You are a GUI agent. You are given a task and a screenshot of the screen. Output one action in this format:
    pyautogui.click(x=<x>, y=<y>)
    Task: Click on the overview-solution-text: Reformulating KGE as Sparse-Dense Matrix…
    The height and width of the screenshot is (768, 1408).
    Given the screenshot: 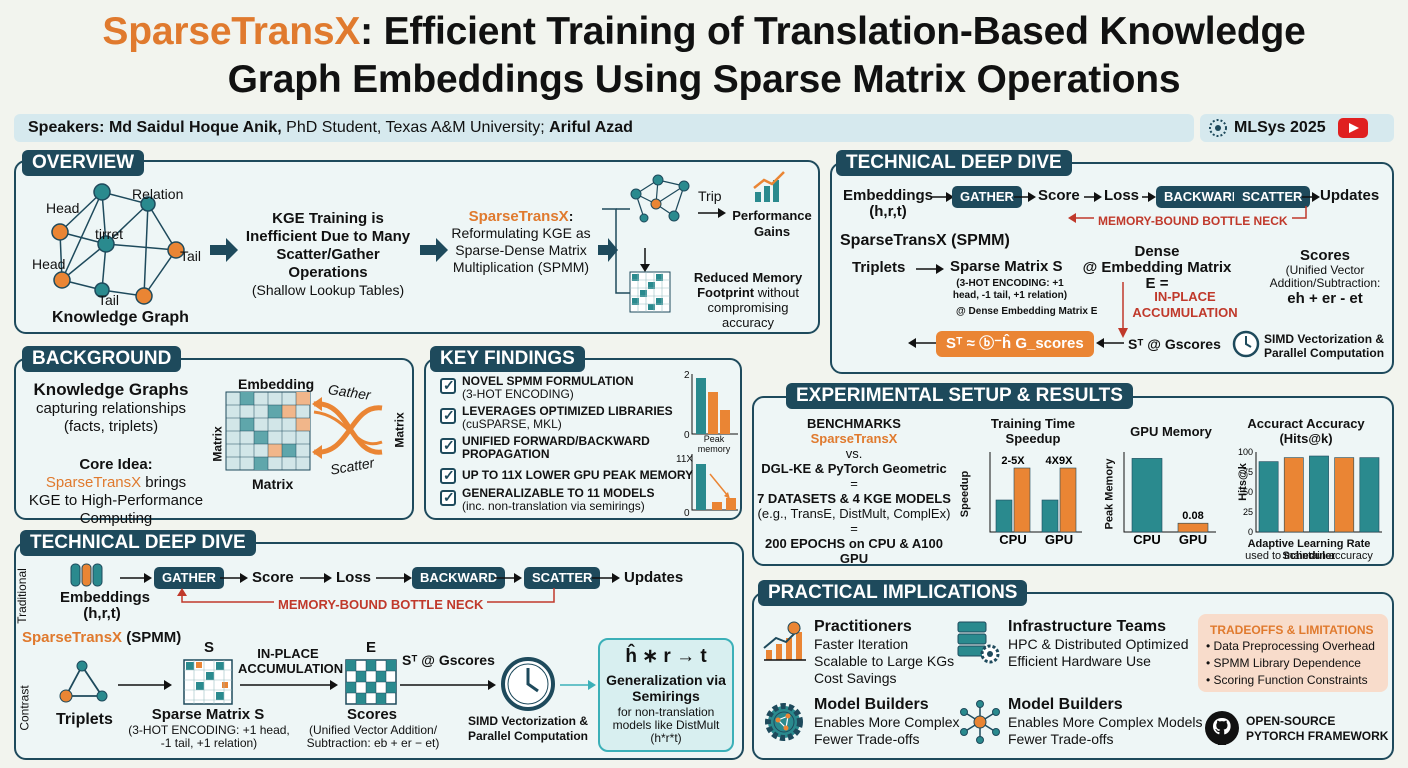 What is the action you would take?
    pyautogui.click(x=521, y=250)
    